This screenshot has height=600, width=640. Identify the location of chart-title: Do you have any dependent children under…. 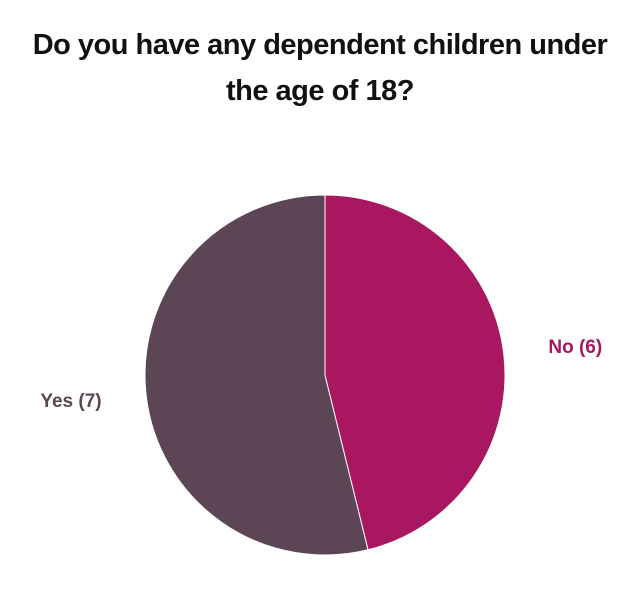
(320, 68).